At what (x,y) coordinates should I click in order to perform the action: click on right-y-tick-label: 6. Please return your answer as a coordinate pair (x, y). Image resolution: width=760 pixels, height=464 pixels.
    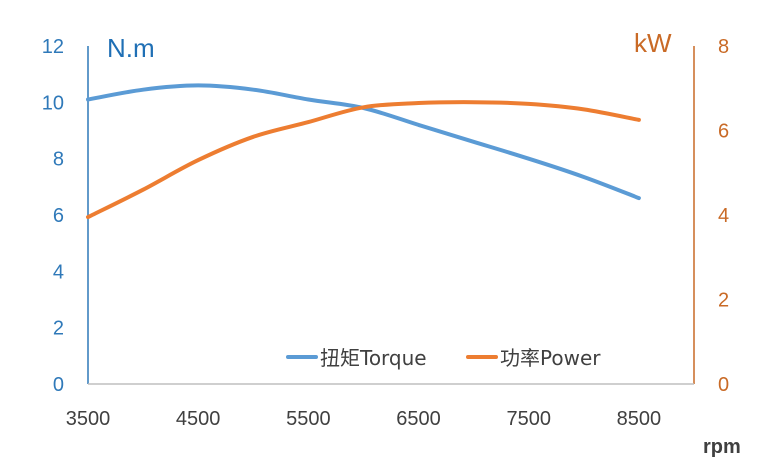
    Looking at the image, I should click on (723, 132).